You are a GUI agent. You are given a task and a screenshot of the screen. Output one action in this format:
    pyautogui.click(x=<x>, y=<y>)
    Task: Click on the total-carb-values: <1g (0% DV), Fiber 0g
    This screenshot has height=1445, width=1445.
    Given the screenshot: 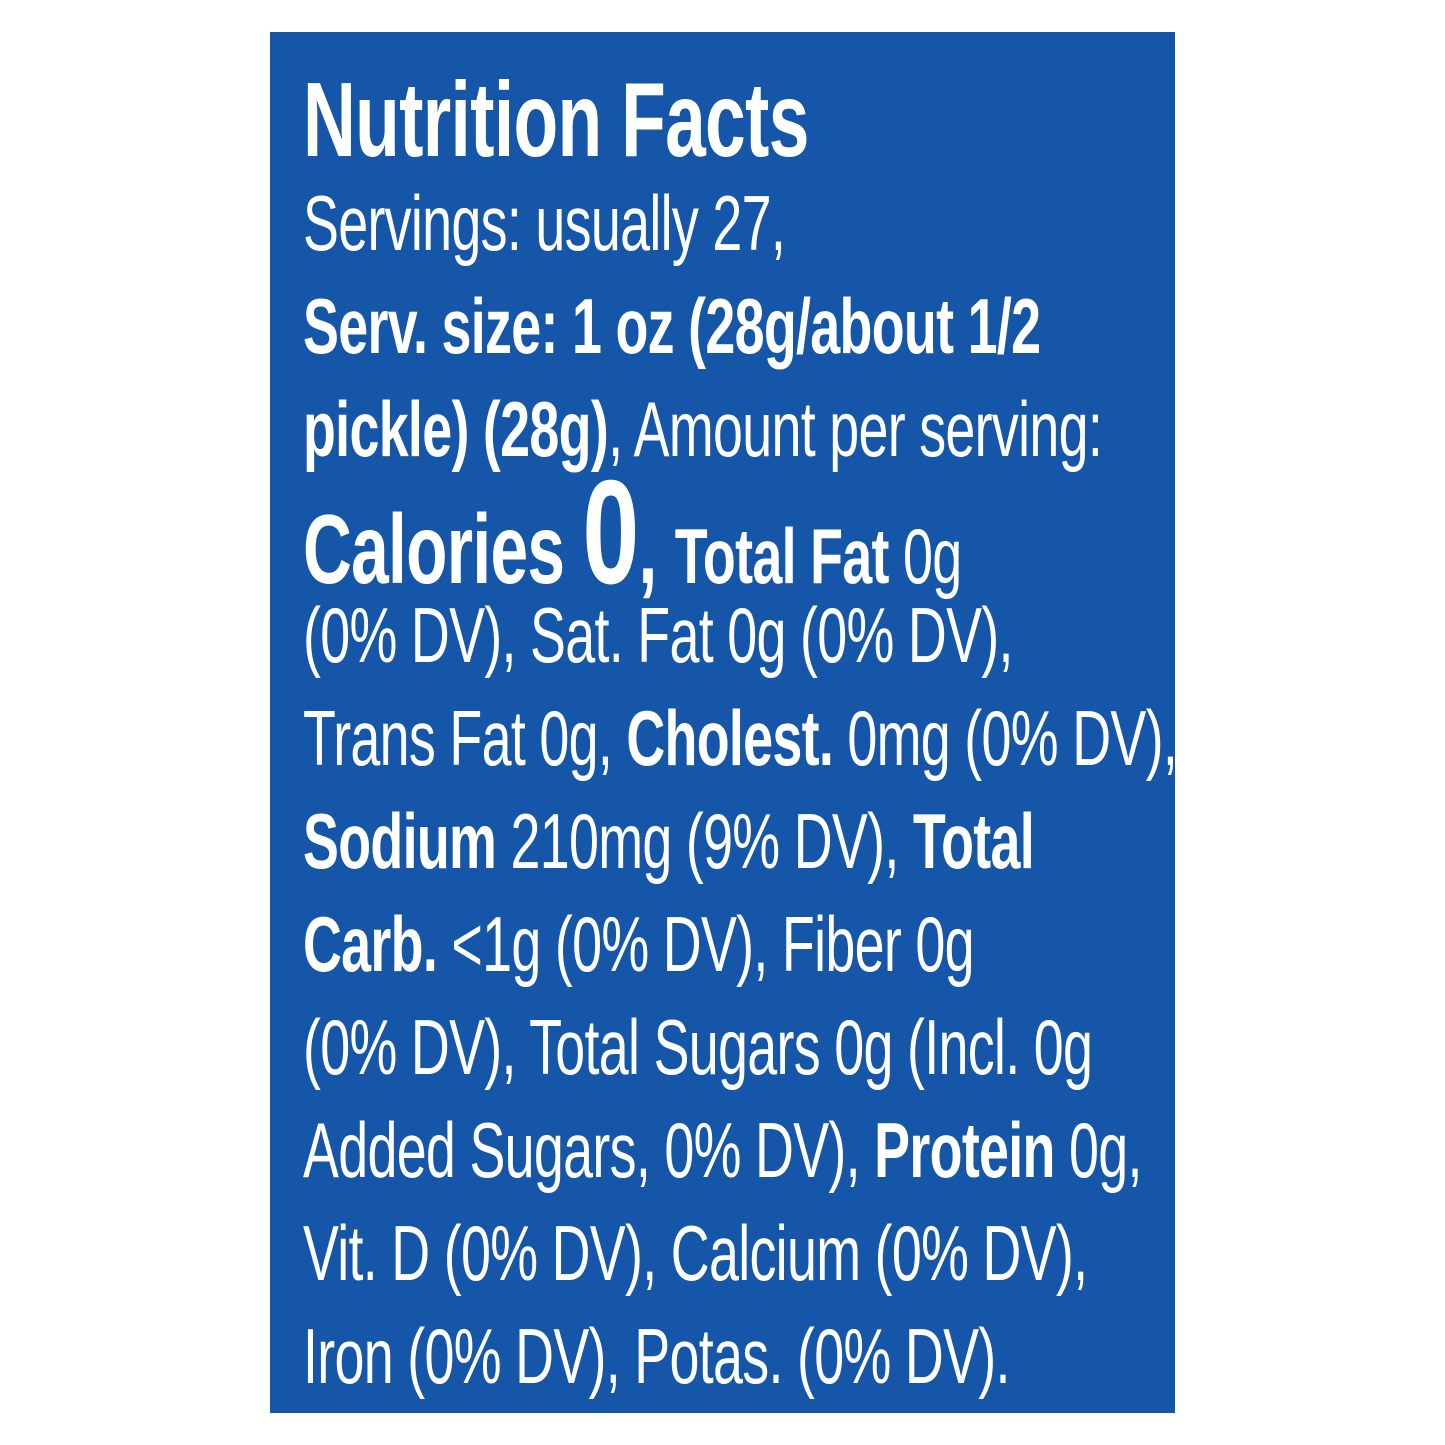 What is the action you would take?
    pyautogui.click(x=705, y=944)
    